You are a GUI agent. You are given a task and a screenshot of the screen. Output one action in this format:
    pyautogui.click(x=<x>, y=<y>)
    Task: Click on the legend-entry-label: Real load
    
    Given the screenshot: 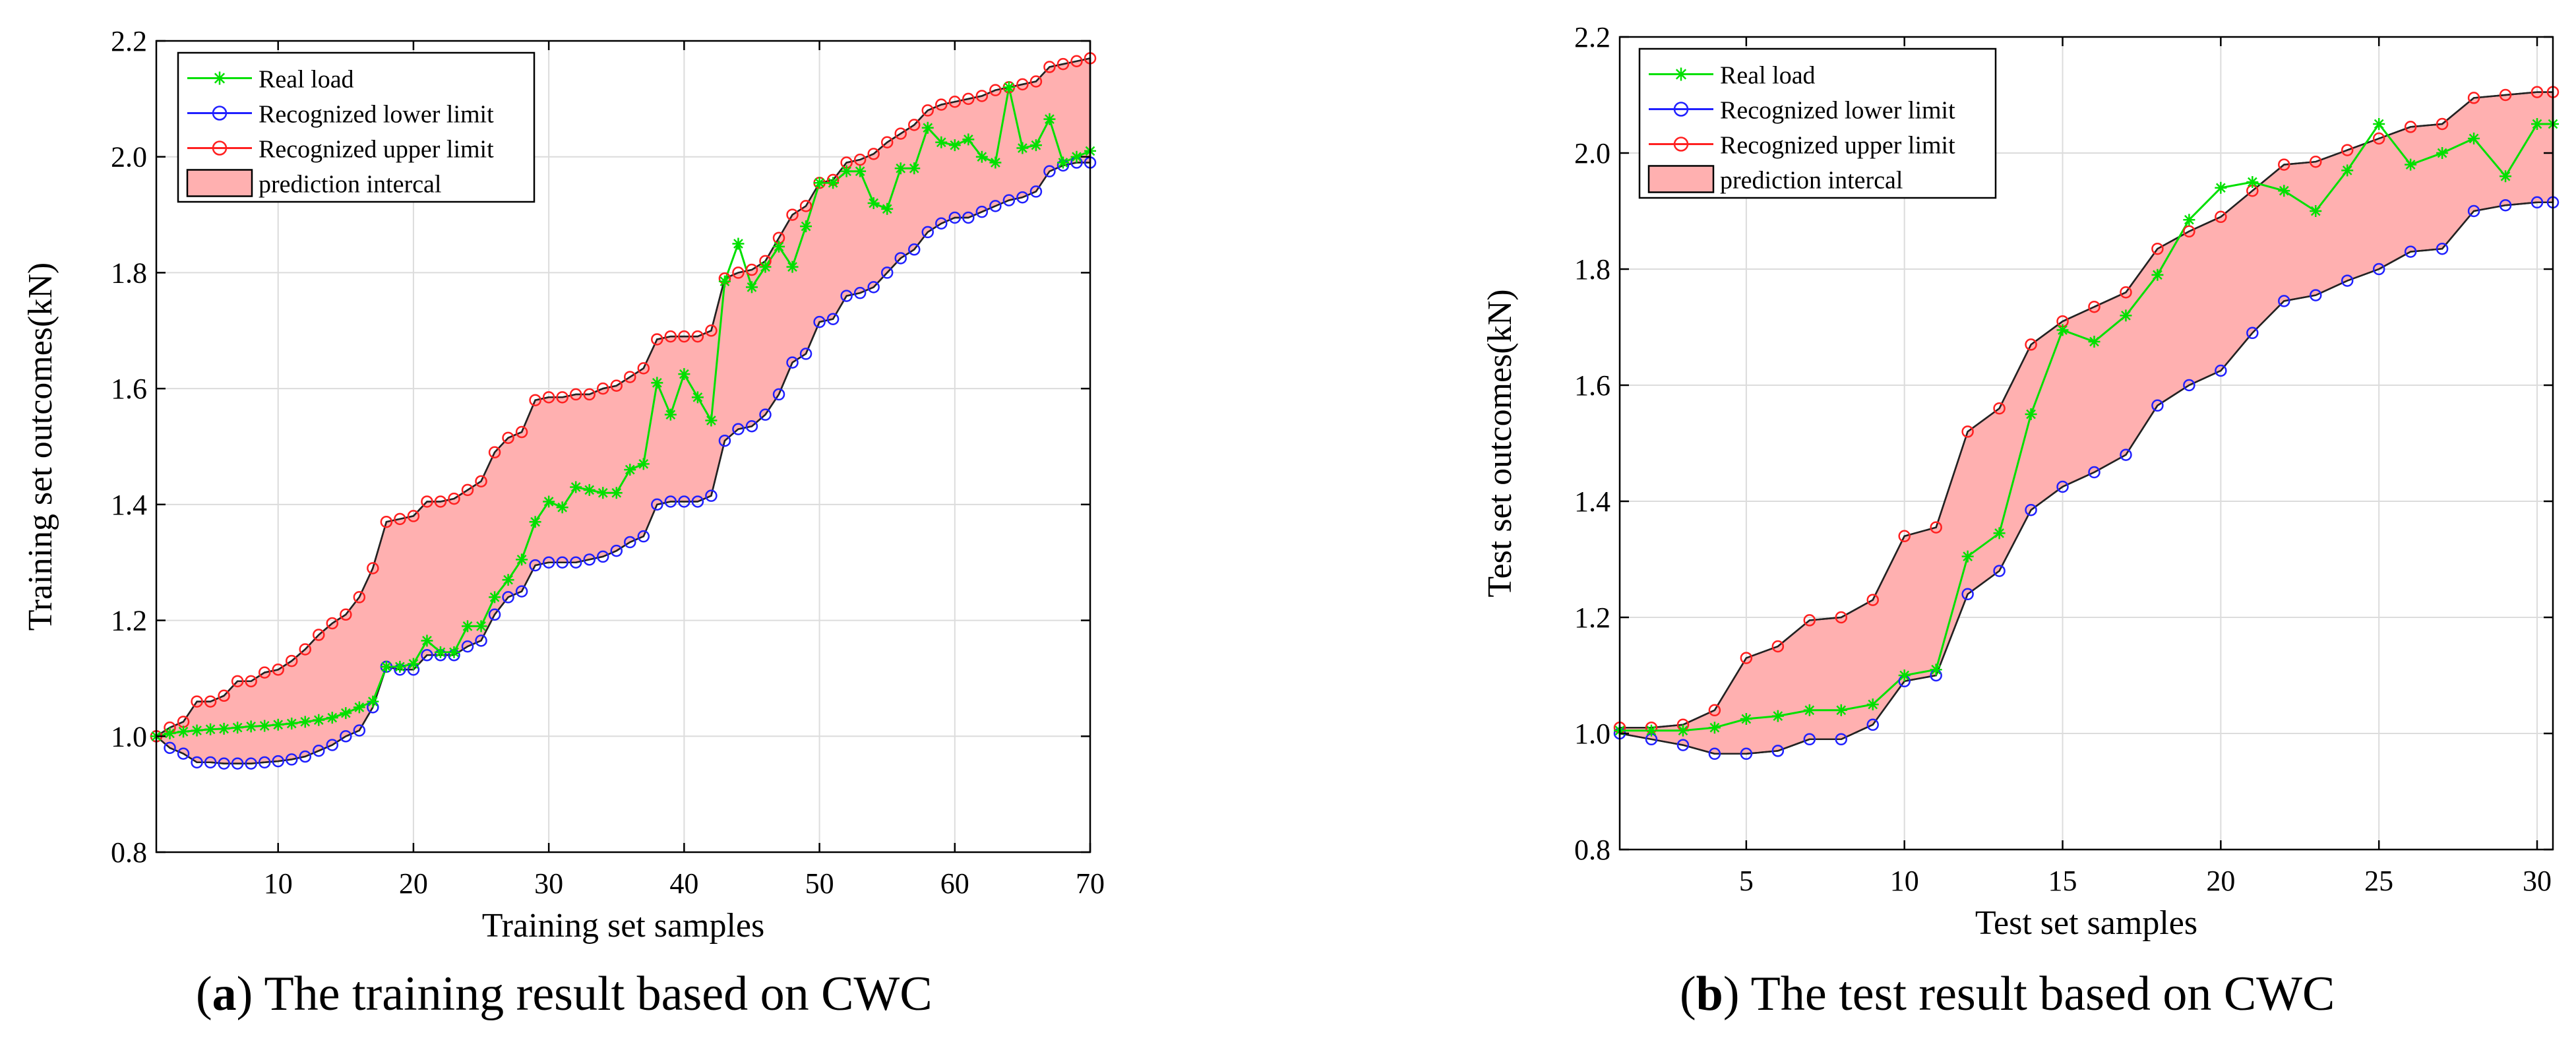 What is the action you would take?
    pyautogui.click(x=306, y=80)
    